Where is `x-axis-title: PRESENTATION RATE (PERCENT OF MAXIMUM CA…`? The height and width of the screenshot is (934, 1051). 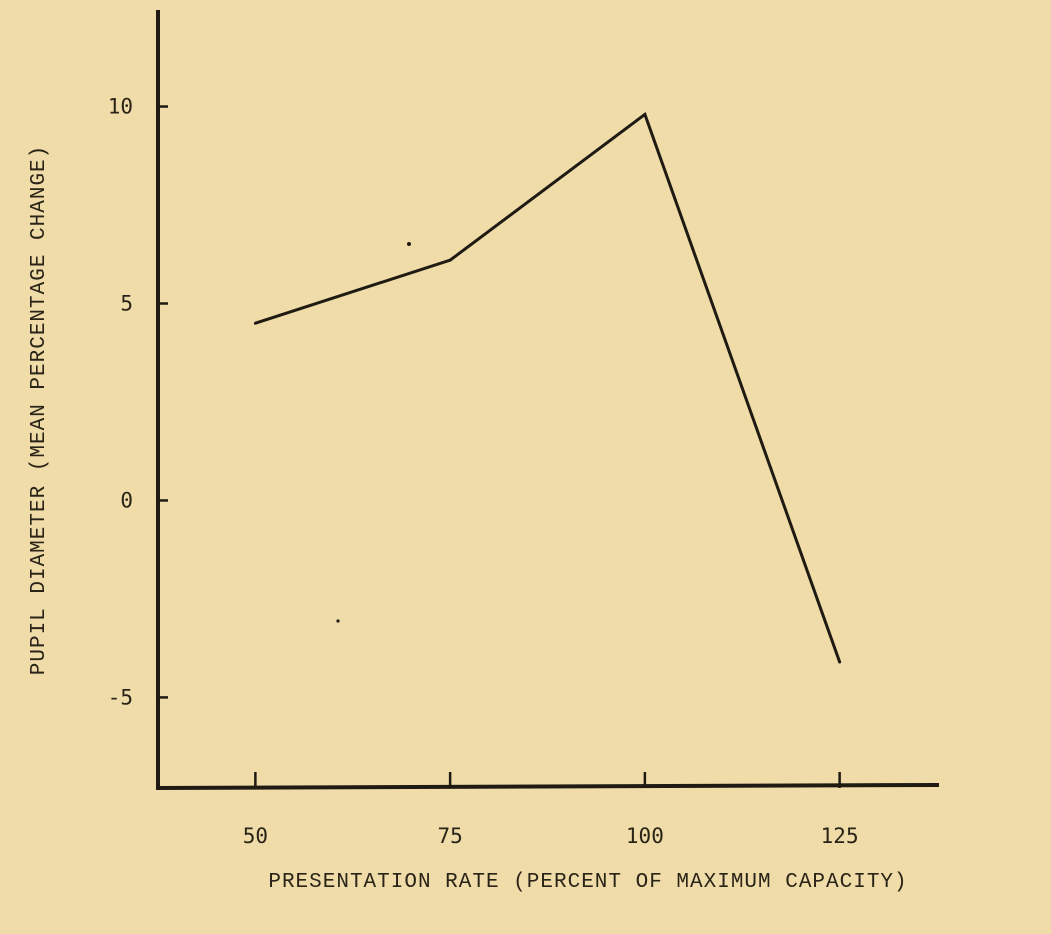 x-axis-title: PRESENTATION RATE (PERCENT OF MAXIMUM CA… is located at coordinates (587, 882).